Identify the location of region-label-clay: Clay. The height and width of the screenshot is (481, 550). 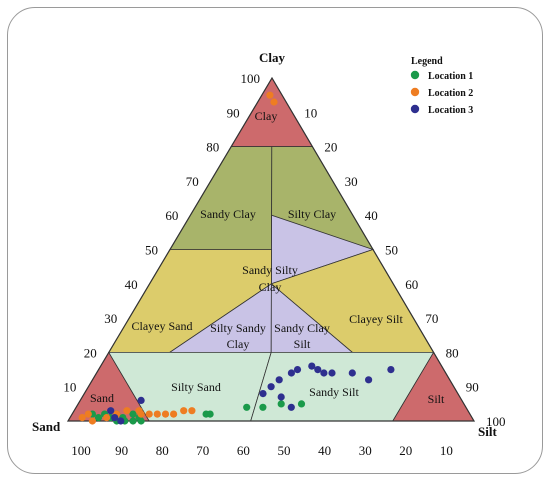
(266, 116).